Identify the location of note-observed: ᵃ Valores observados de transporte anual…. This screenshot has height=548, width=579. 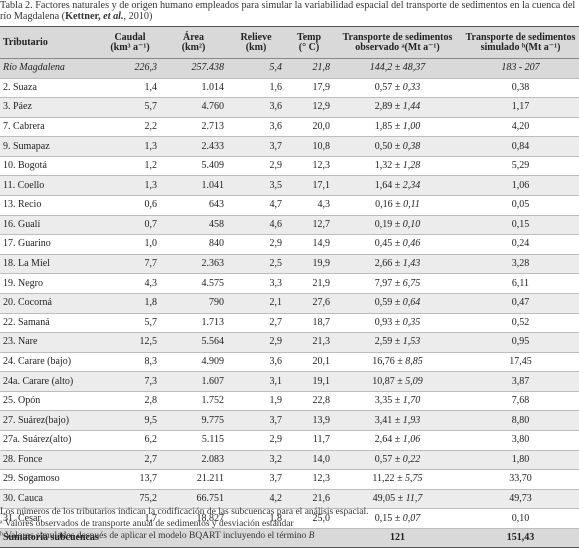
(147, 524).